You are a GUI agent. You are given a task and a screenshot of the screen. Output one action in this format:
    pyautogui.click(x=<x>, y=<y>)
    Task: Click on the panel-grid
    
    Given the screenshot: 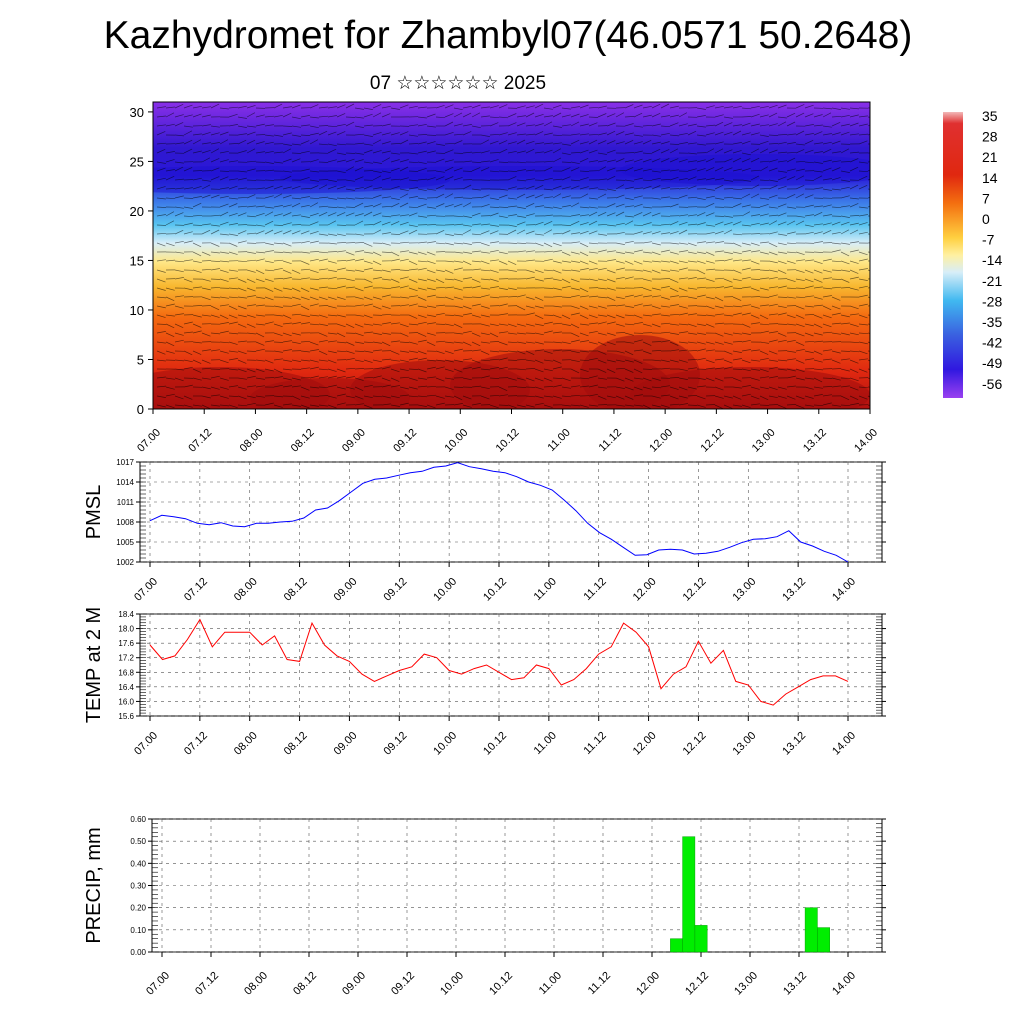 What is the action you would take?
    pyautogui.click(x=517, y=885)
    